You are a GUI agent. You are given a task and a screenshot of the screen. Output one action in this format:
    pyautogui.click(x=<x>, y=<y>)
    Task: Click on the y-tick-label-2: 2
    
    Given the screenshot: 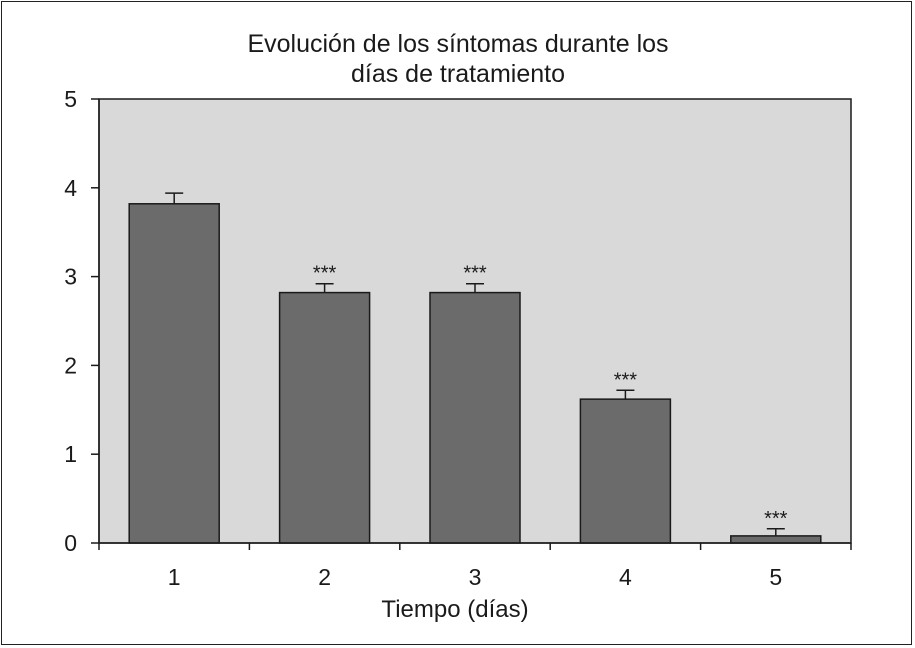 What is the action you would take?
    pyautogui.click(x=70, y=365)
    